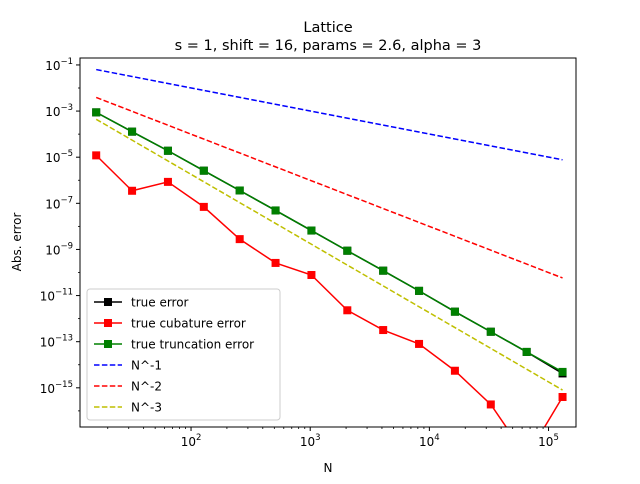  I want to click on legend-entry: N^-3, so click(128, 408).